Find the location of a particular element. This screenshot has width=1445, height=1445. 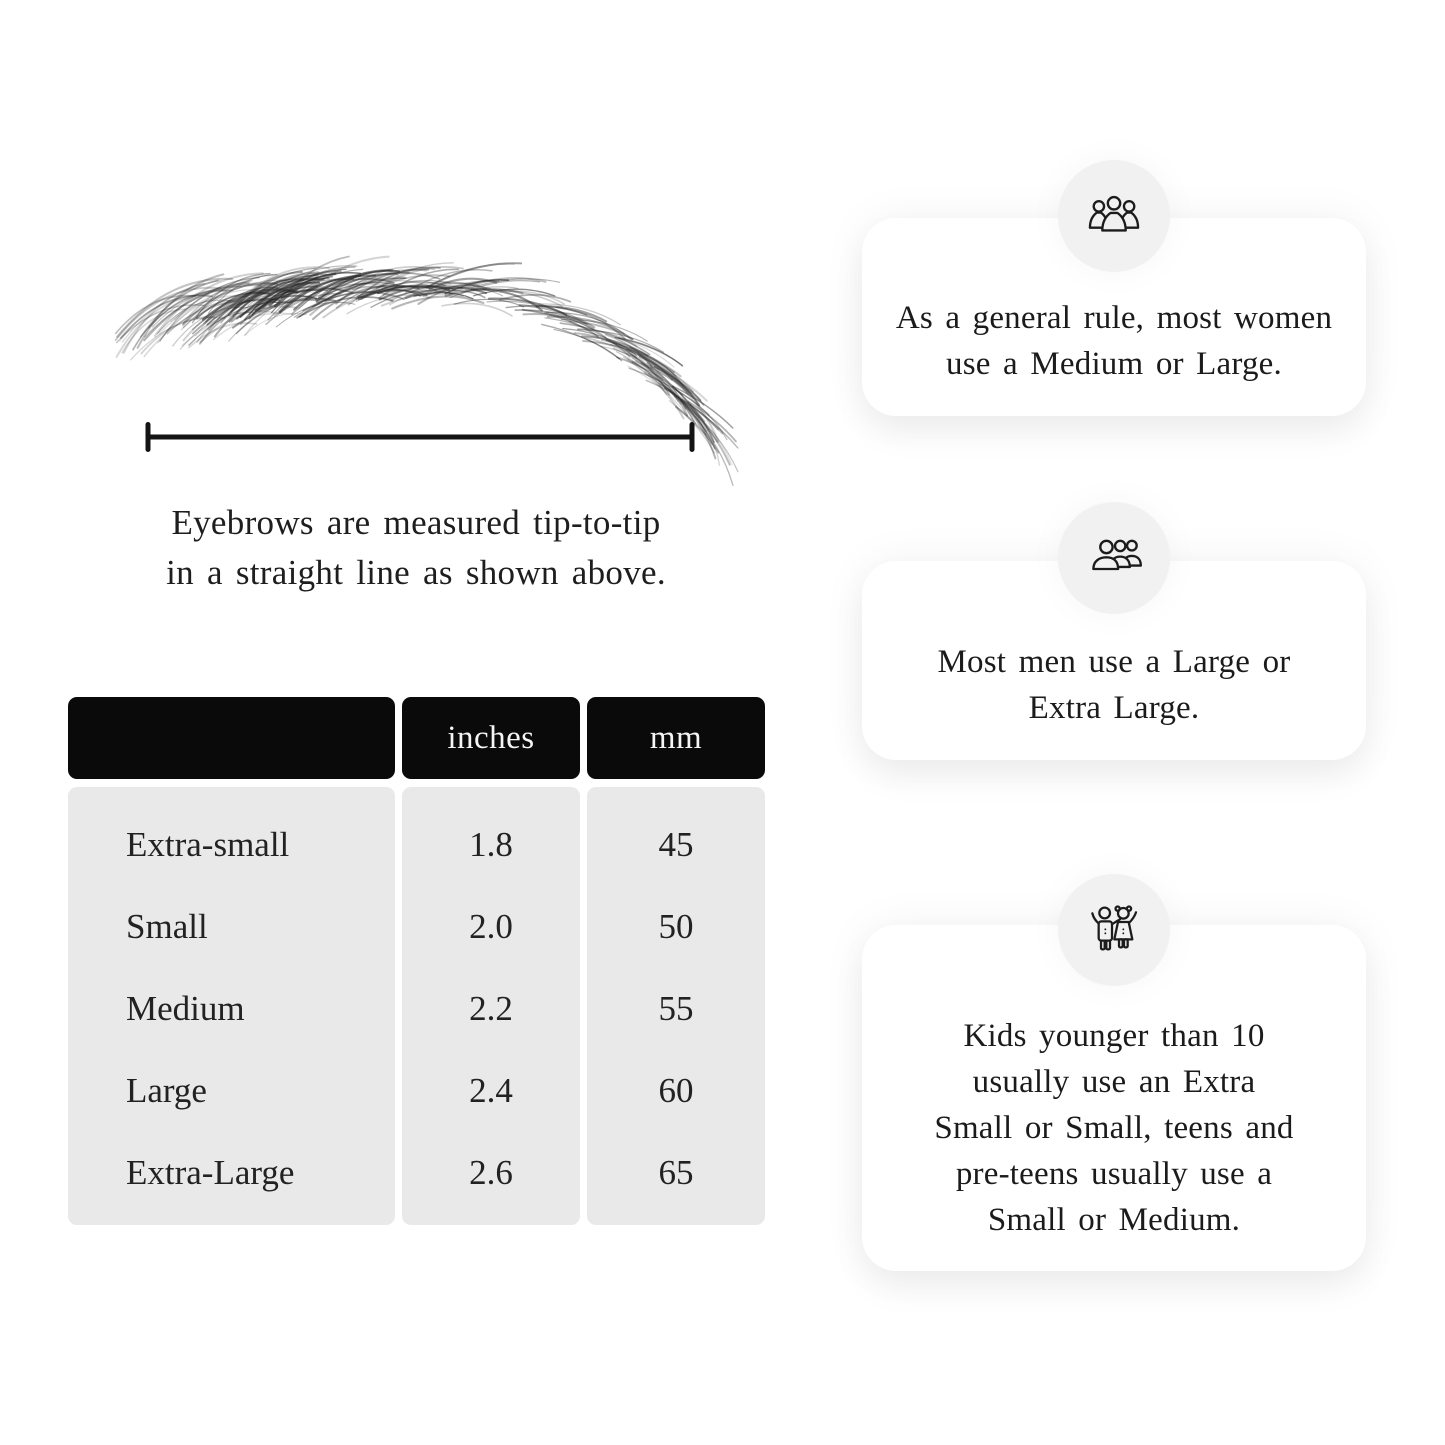

women-group-icon is located at coordinates (1114, 213).